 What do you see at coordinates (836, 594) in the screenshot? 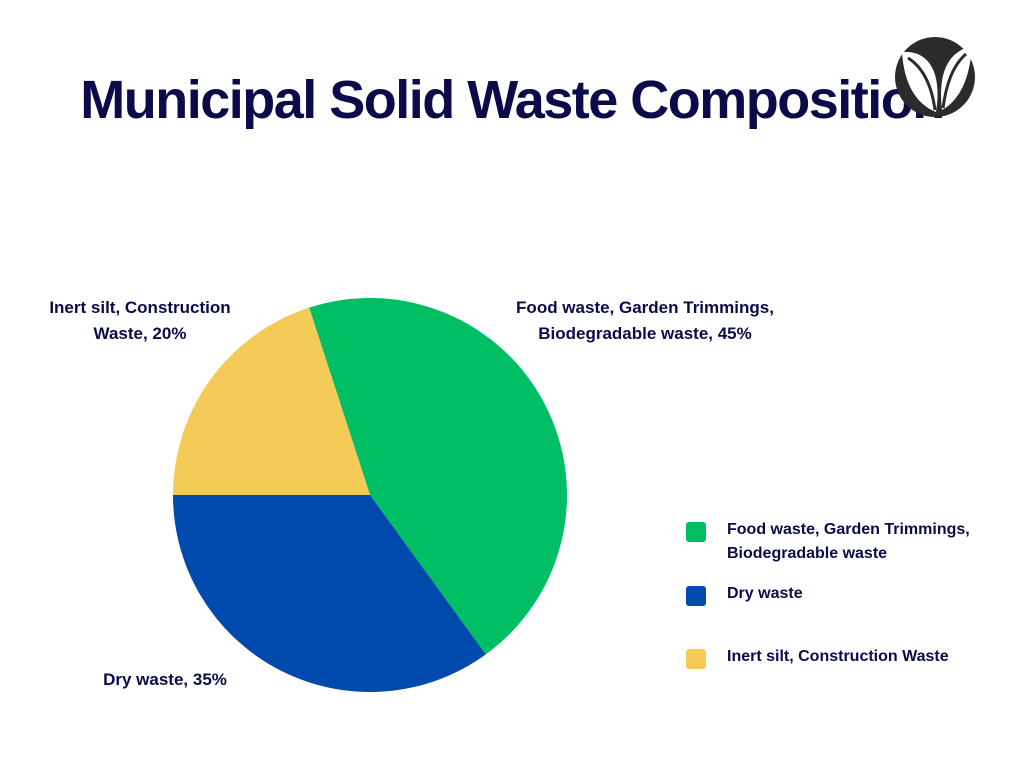
I see `legend-item-dry-waste: Dry waste` at bounding box center [836, 594].